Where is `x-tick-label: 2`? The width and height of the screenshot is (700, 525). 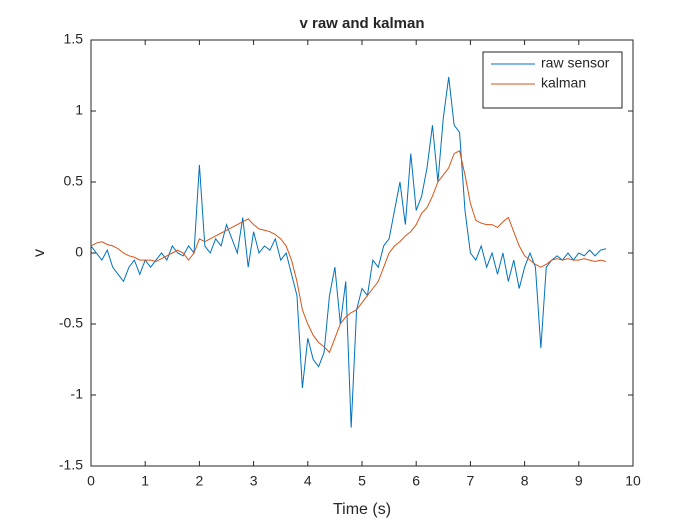
x-tick-label: 2 is located at coordinates (200, 481).